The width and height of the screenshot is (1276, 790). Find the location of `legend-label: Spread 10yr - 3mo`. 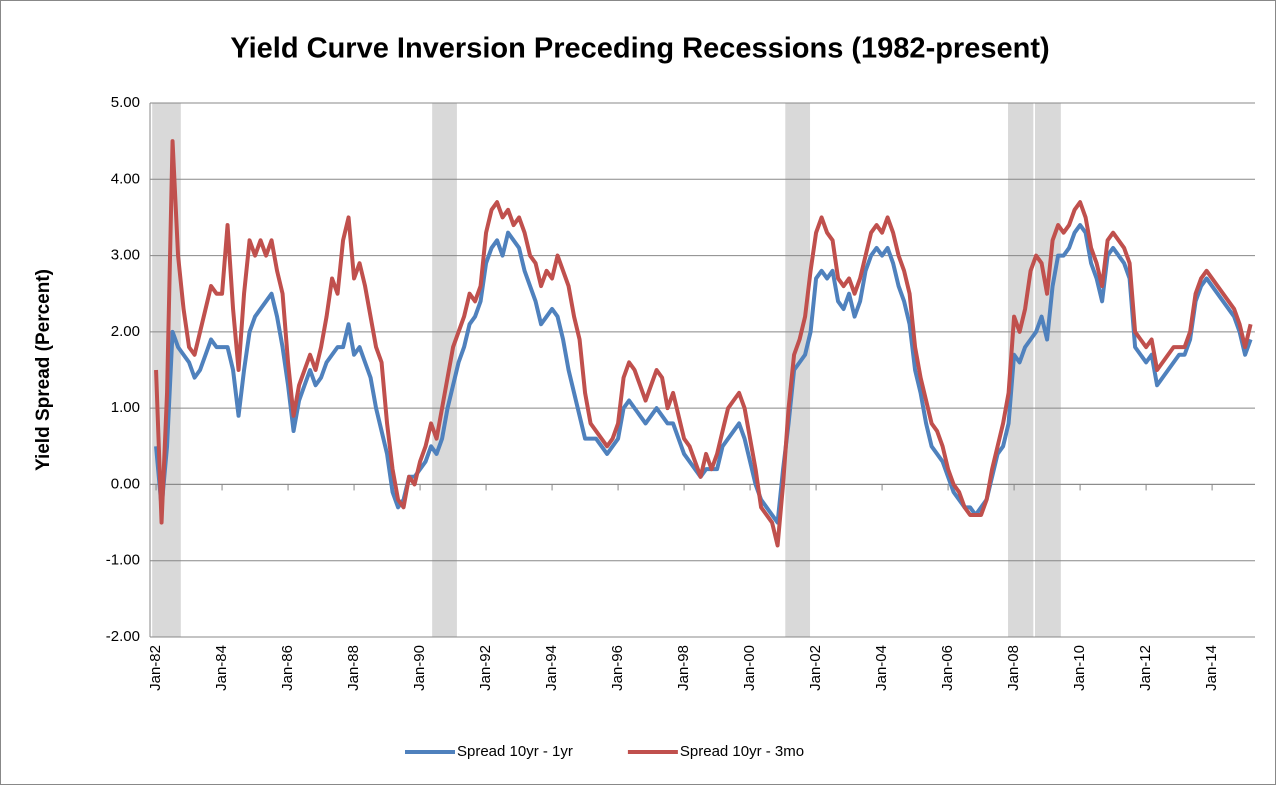

legend-label: Spread 10yr - 3mo is located at coordinates (742, 751).